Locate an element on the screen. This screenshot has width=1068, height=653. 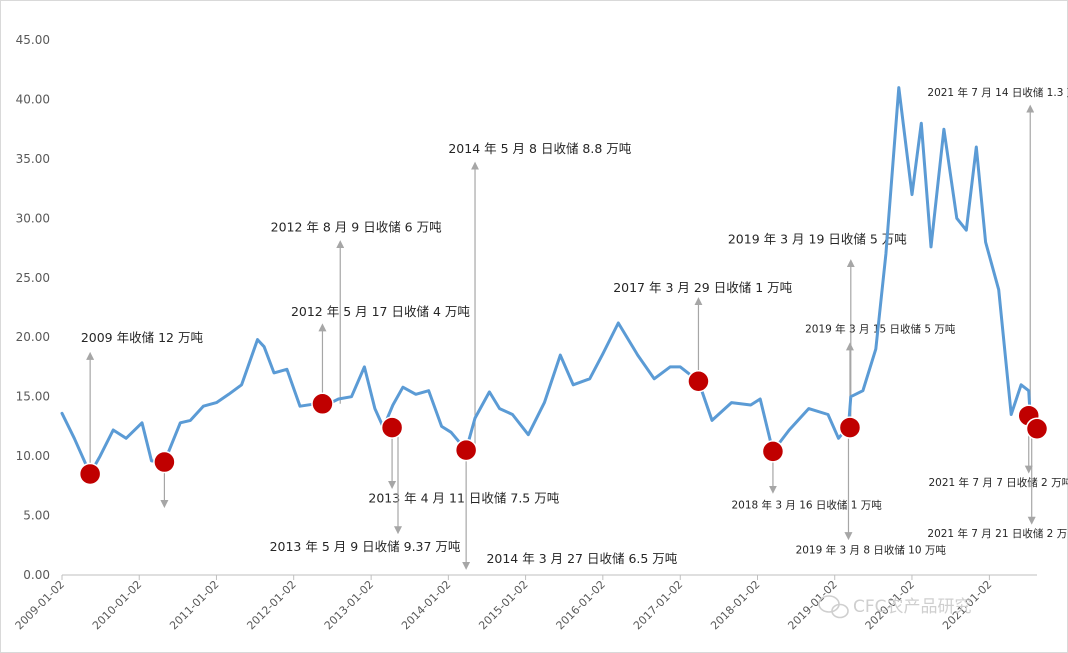
annotation-label: 2021 年 7 月 14 日收储 1.3 万吨 is located at coordinates (997, 92).